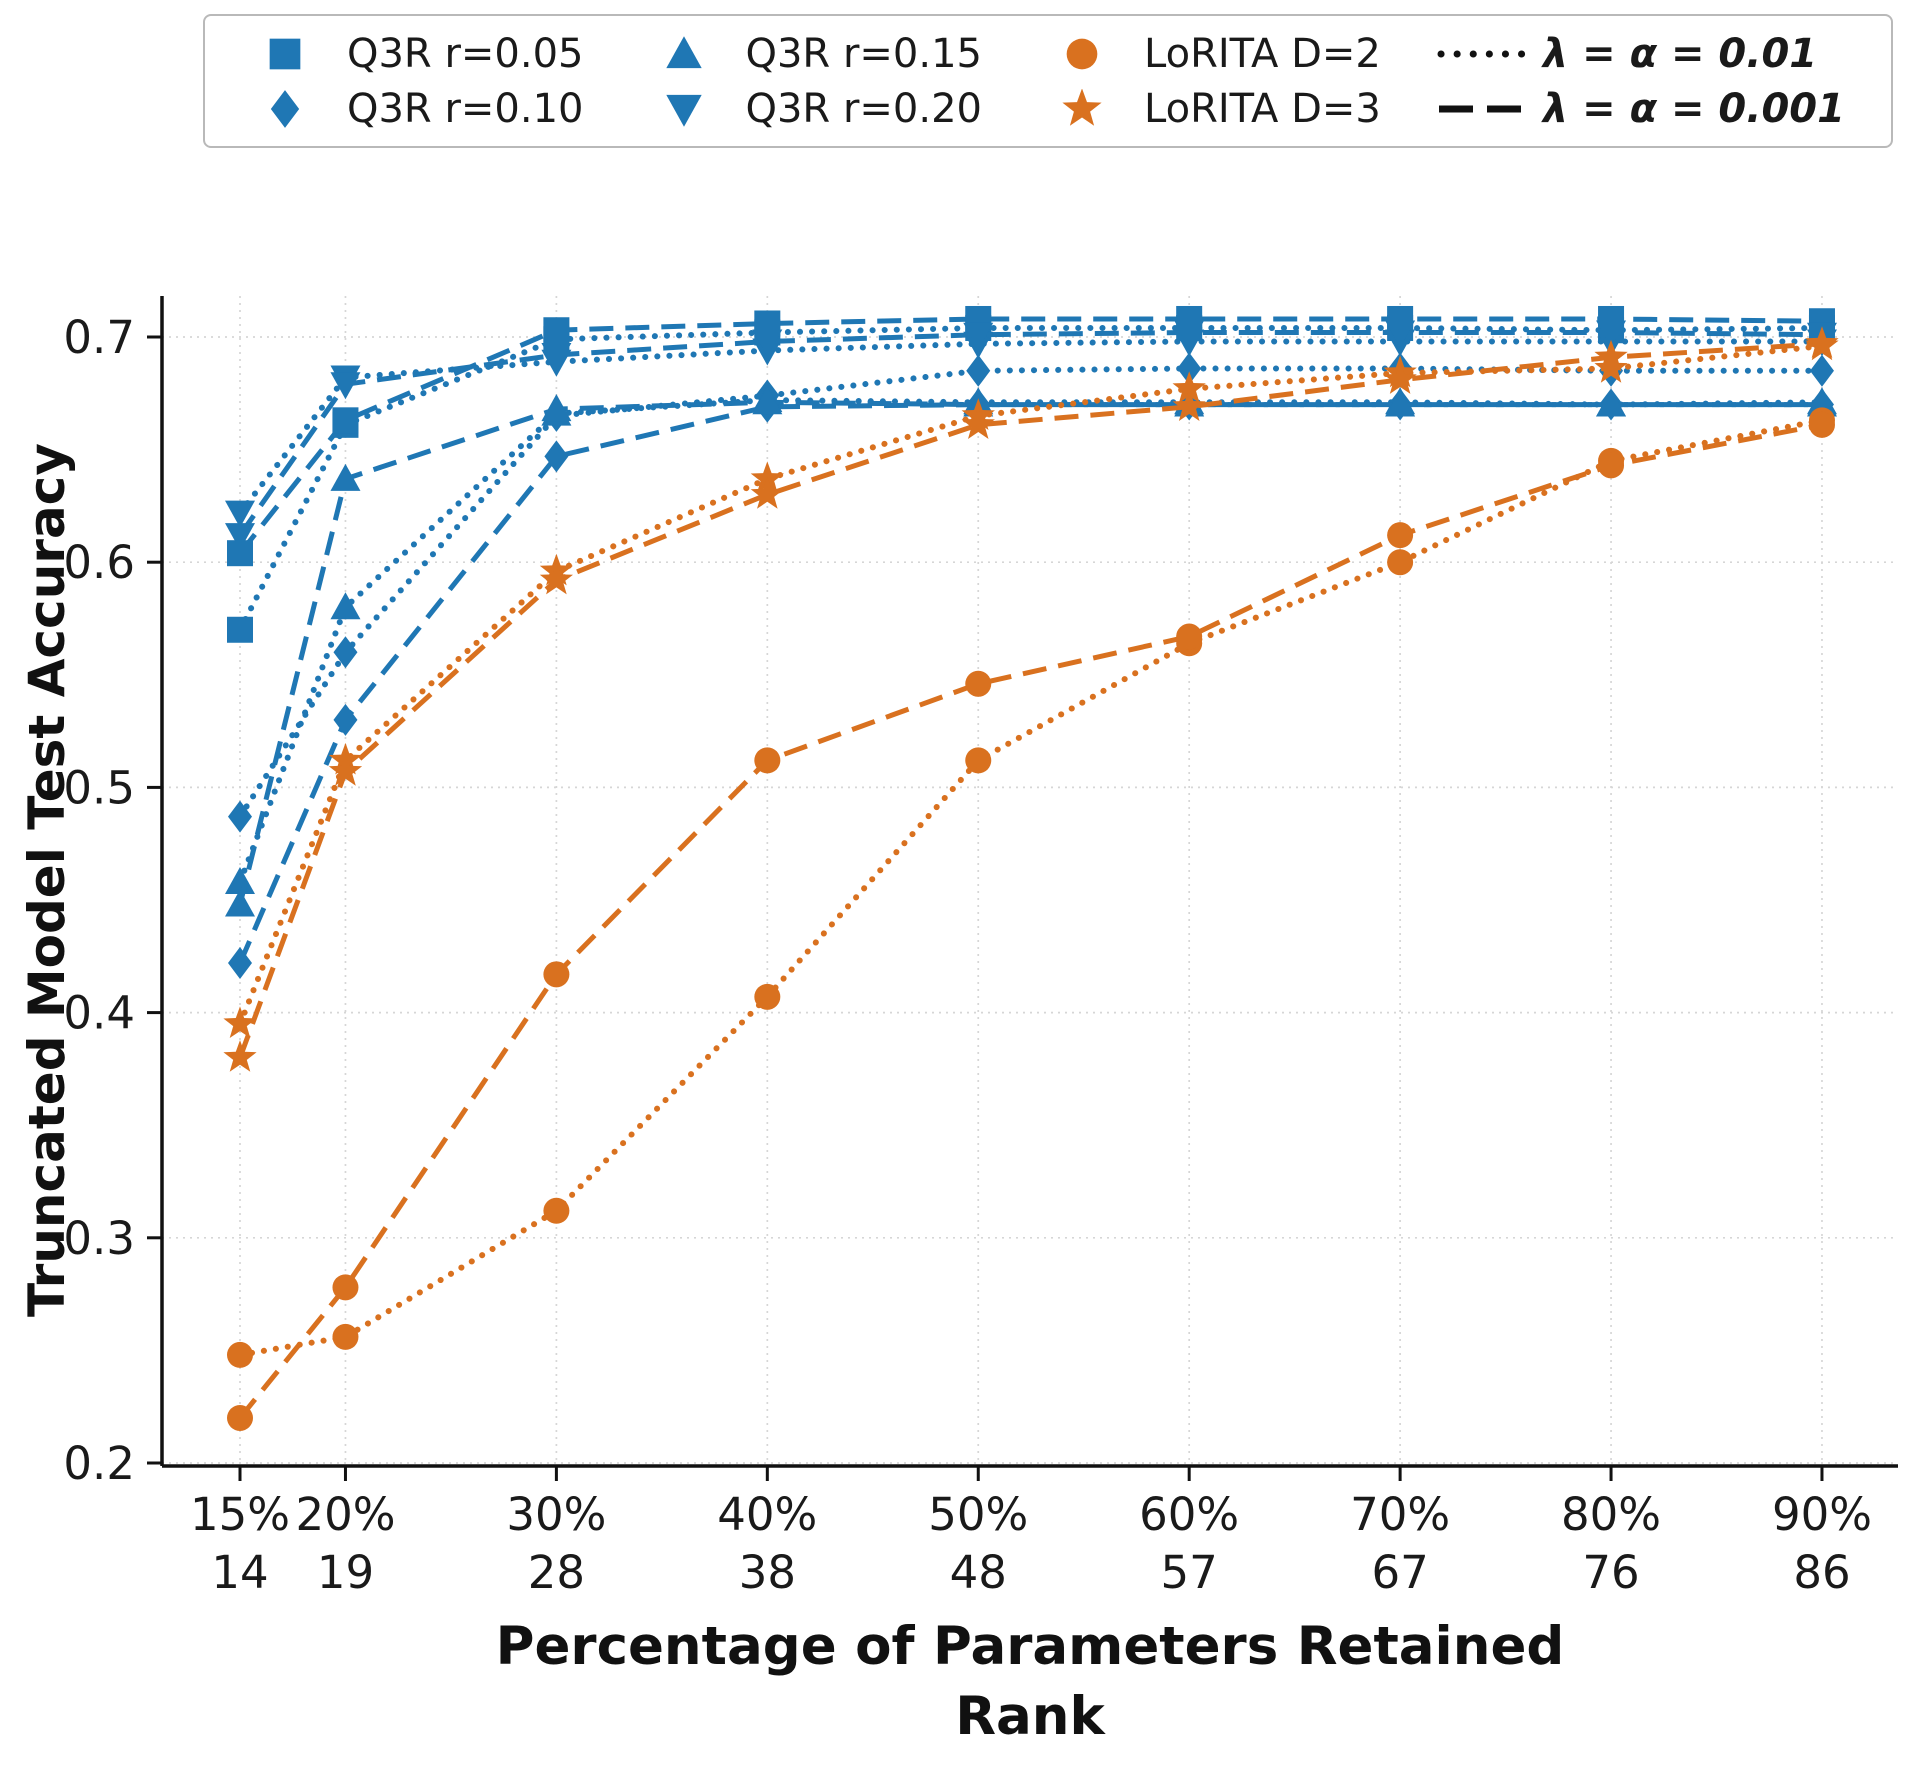  I want to click on x-tick-label-rank: 38, so click(767, 1572).